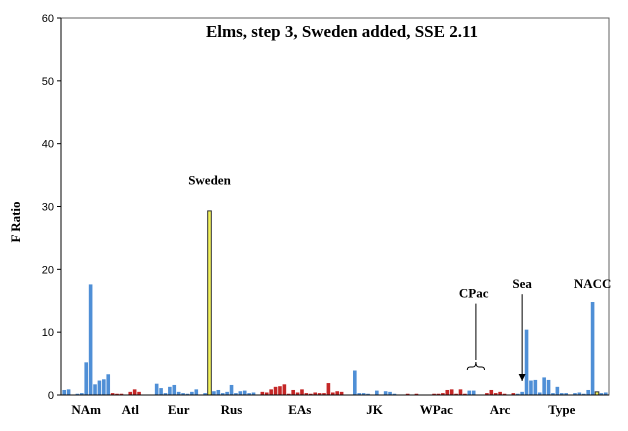  What do you see at coordinates (48, 145) in the screenshot?
I see `y-tick-label-40: 40` at bounding box center [48, 145].